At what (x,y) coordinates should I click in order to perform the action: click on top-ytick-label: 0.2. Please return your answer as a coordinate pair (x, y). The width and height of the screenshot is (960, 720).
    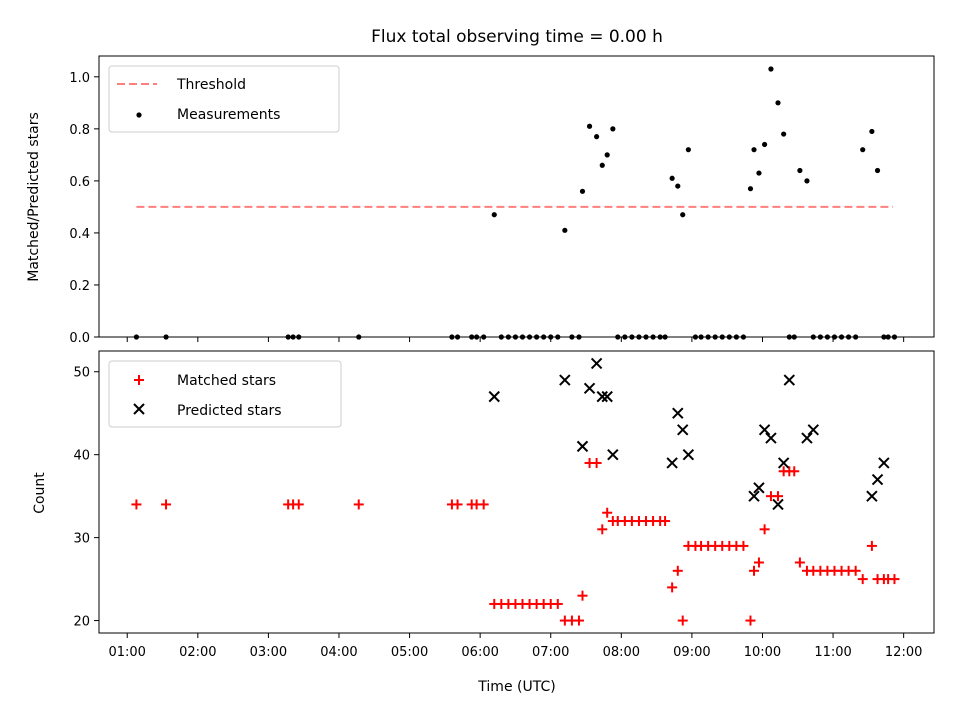
    Looking at the image, I should click on (79, 286).